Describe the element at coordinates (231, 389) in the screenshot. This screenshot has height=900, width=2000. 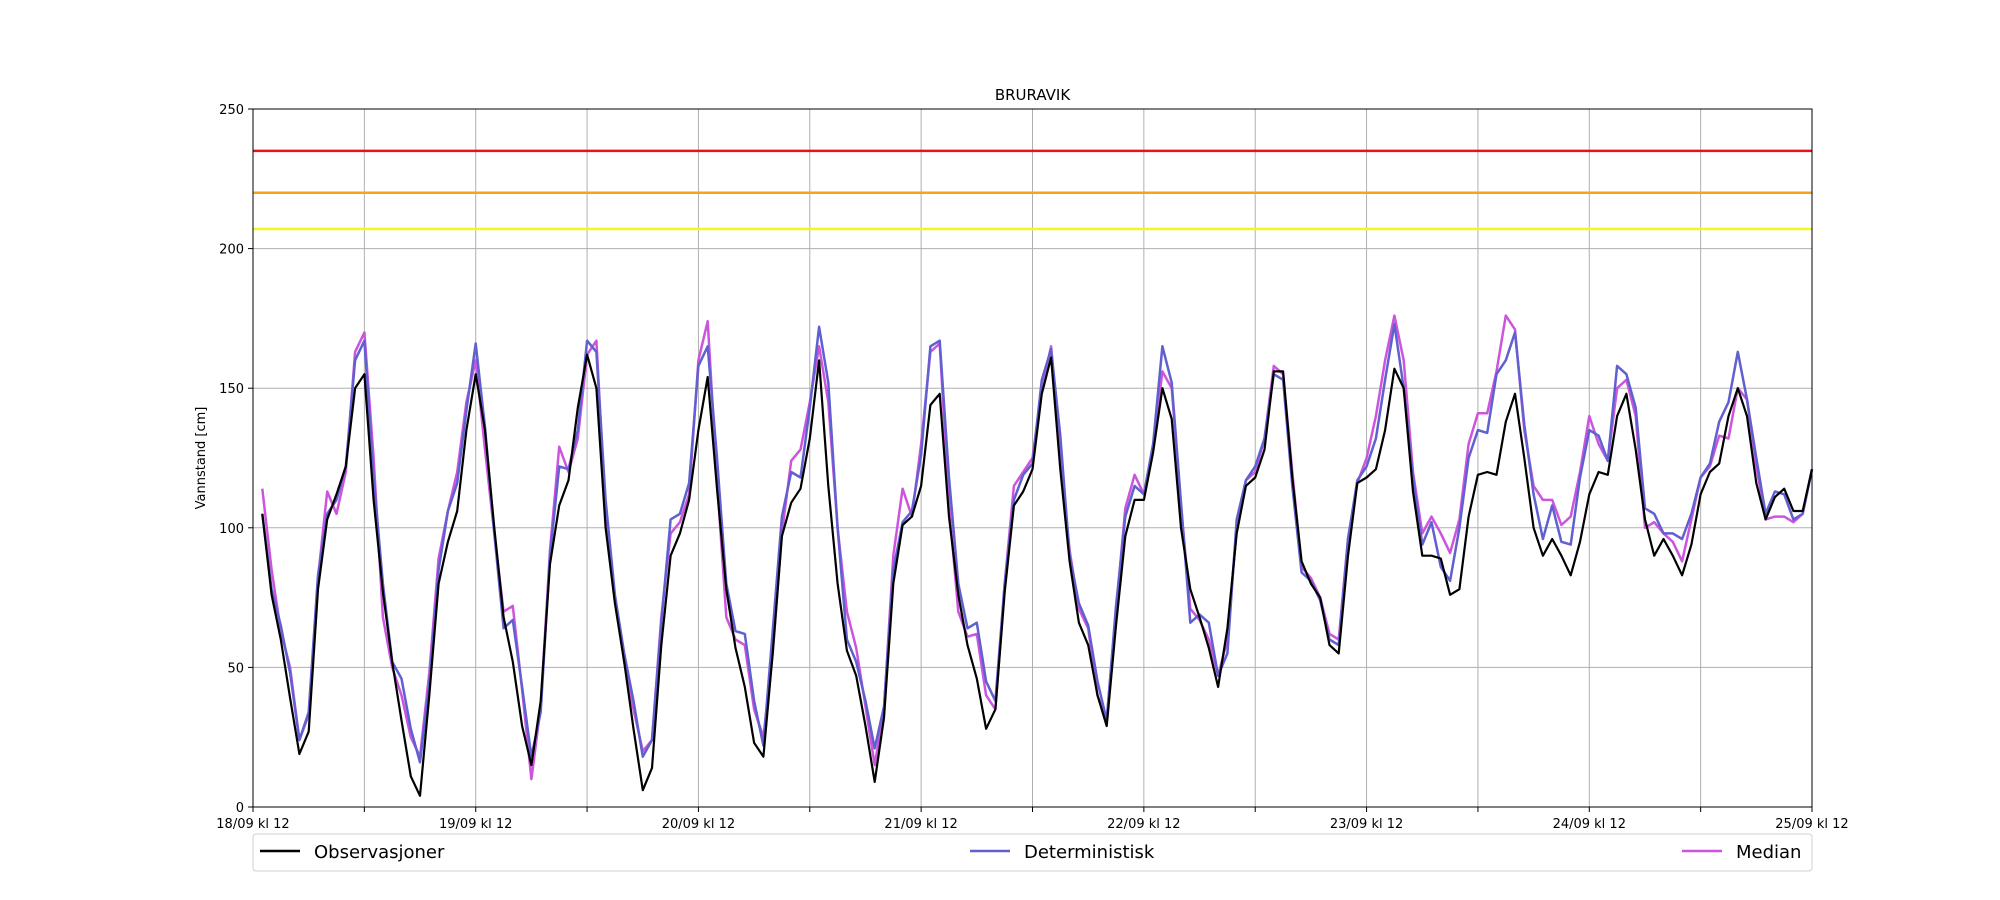
I see `y-tick-label: 150` at that location.